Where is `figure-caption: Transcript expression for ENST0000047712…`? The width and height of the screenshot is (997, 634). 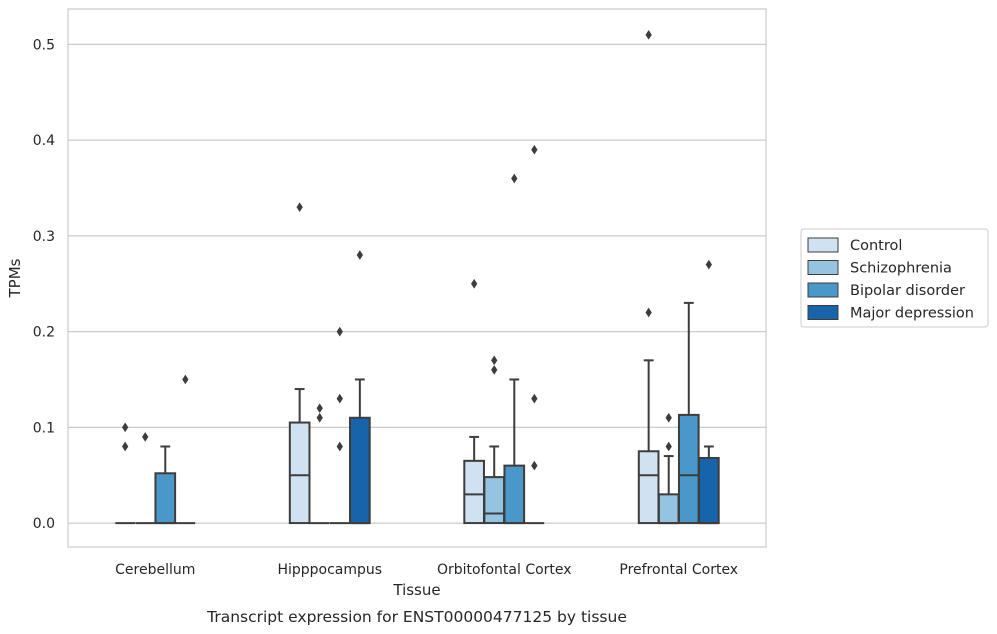
figure-caption: Transcript expression for ENST0000047712… is located at coordinates (416, 617).